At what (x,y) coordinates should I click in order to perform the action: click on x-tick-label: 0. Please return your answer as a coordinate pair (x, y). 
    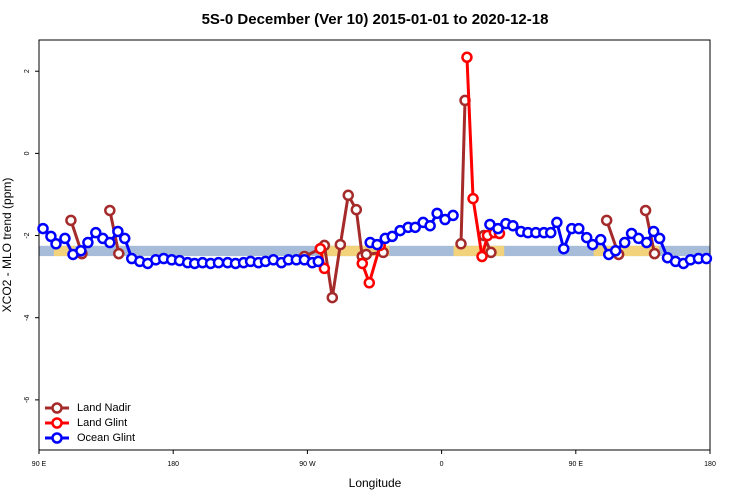
    Looking at the image, I should click on (442, 464).